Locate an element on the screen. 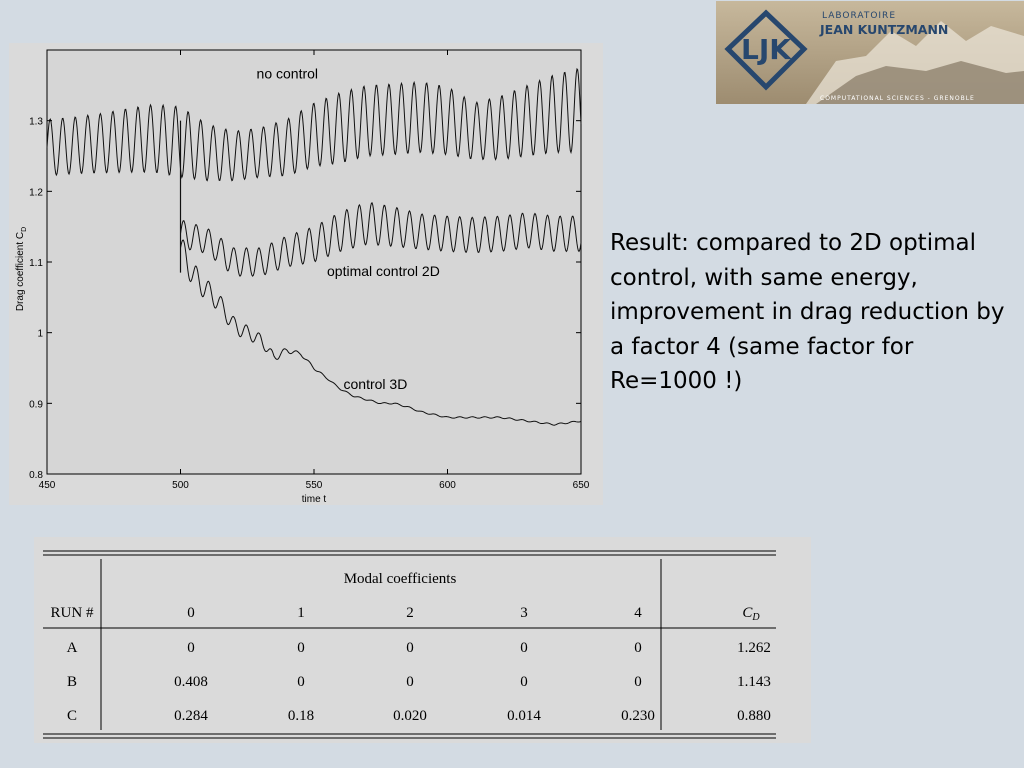 Image resolution: width=1024 pixels, height=768 pixels. x-tick-label: 600 is located at coordinates (447, 485).